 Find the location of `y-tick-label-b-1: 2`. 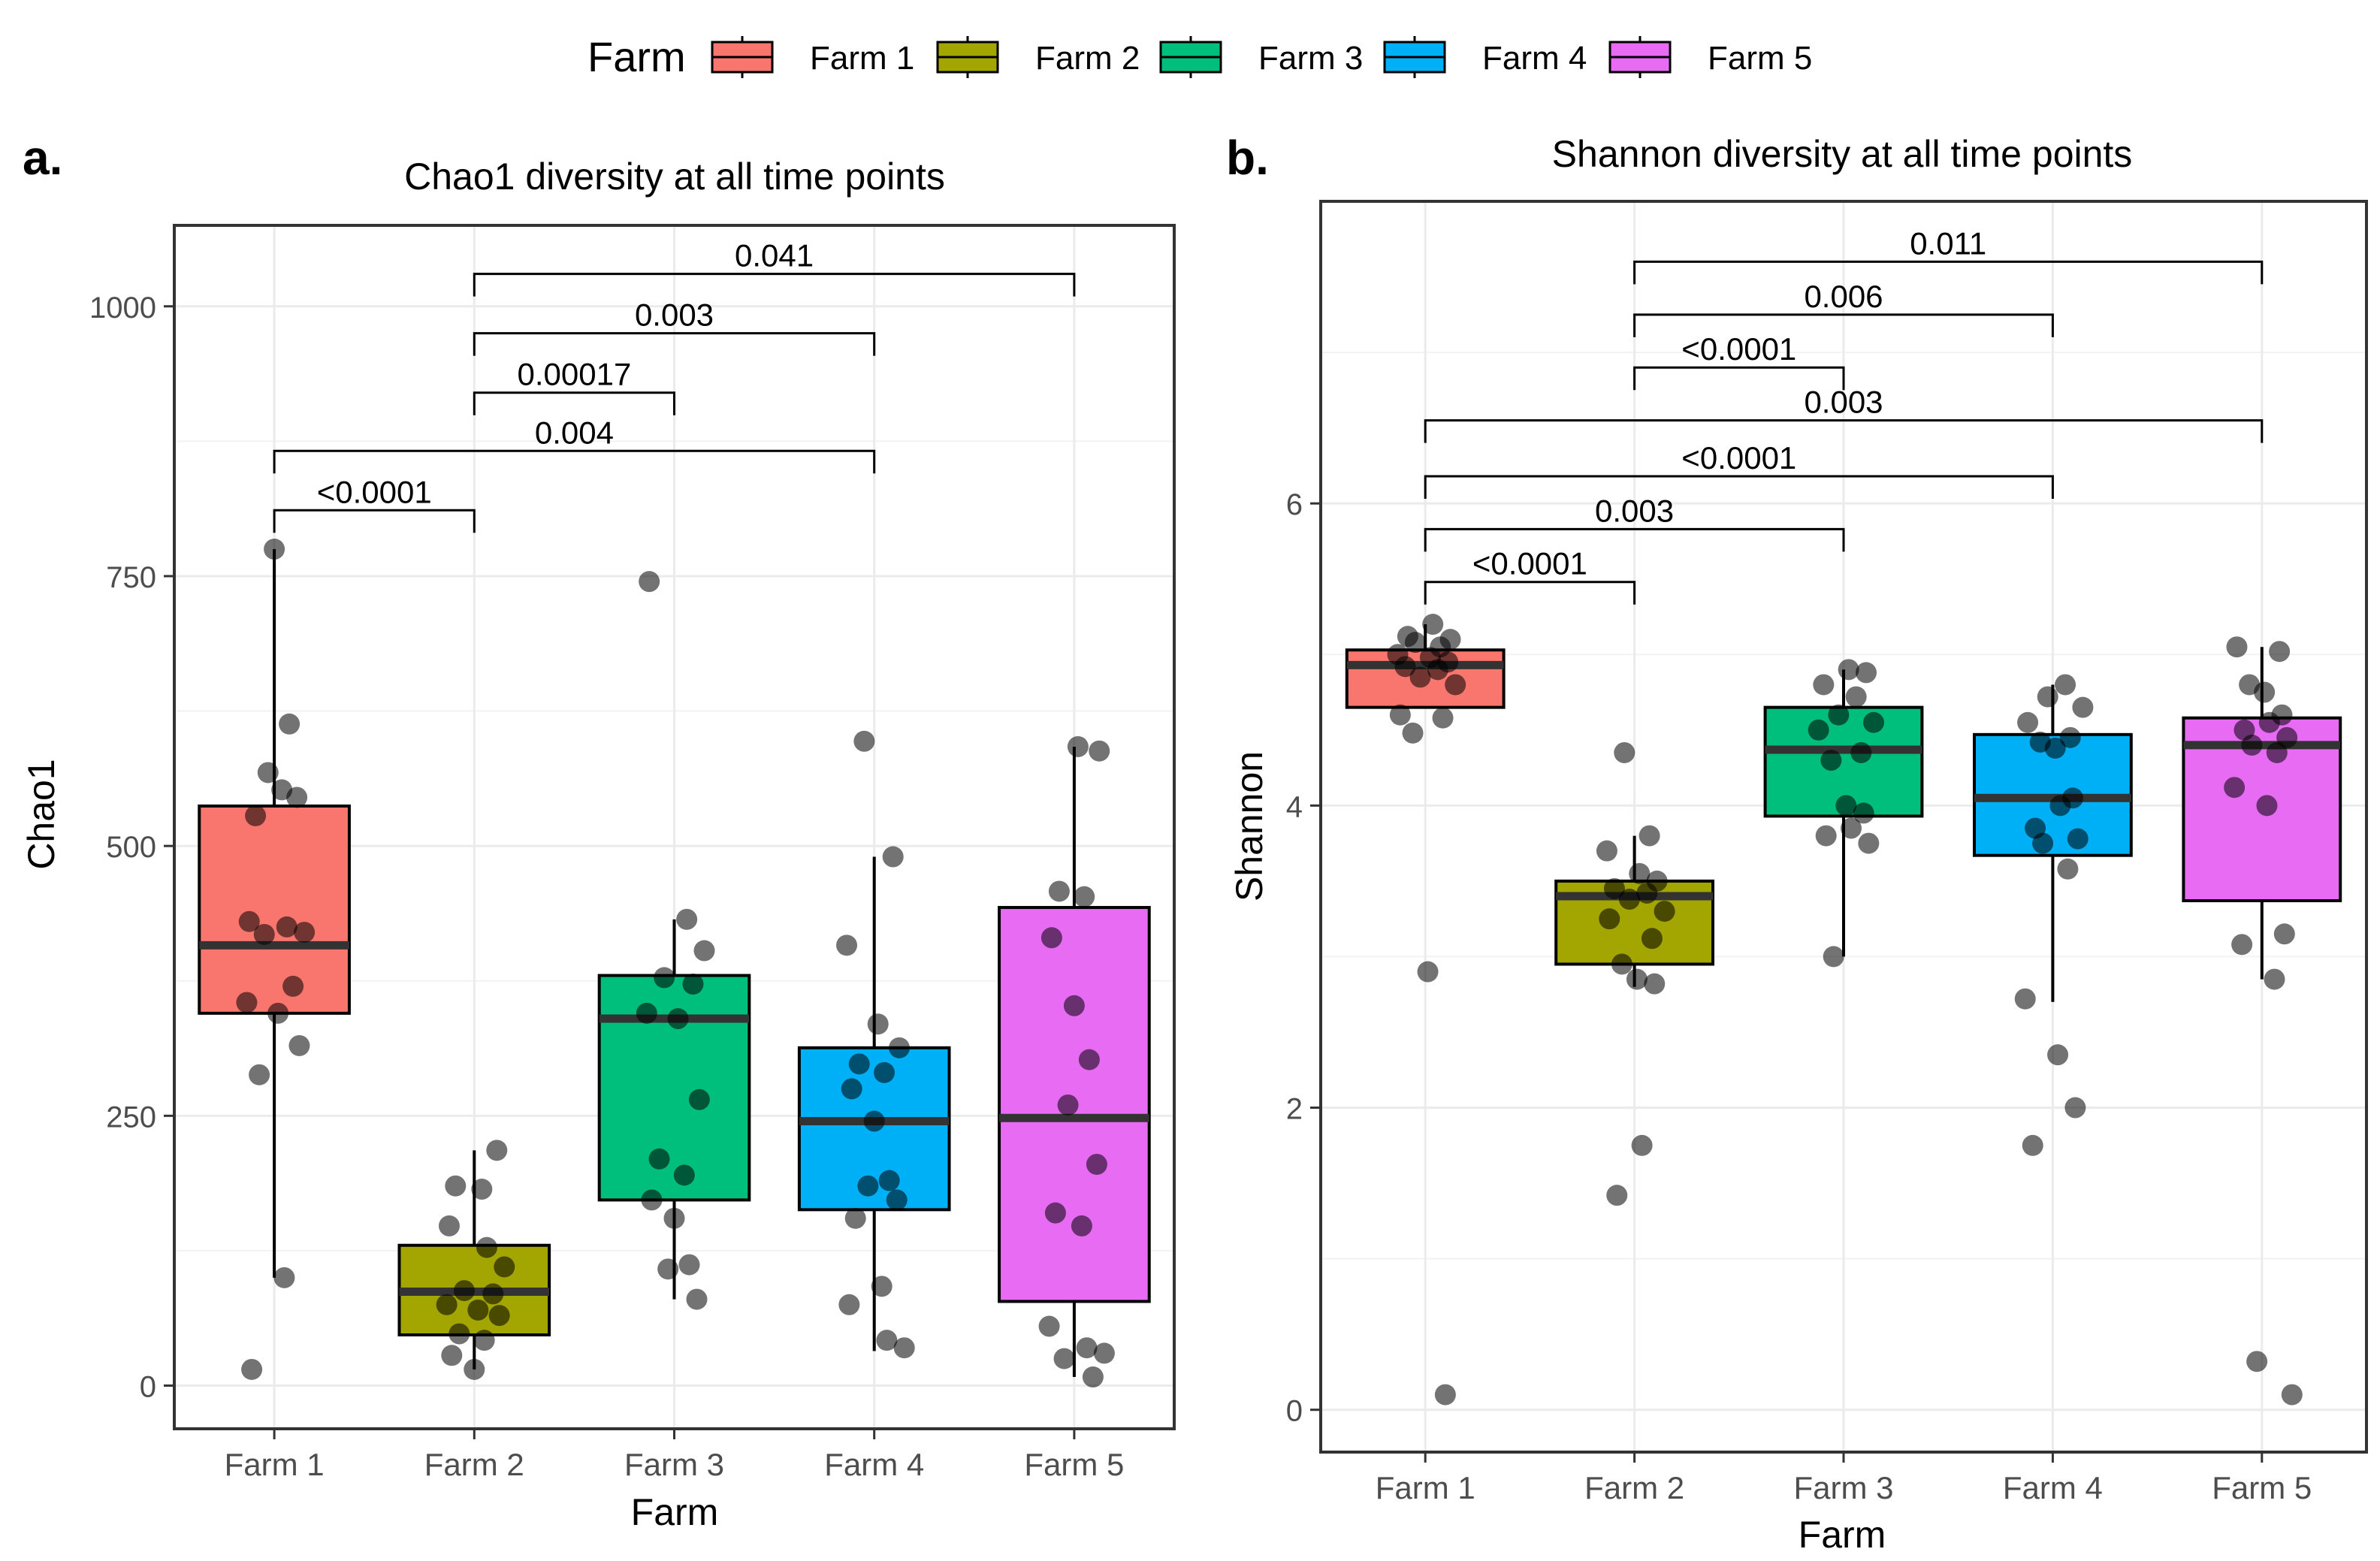

y-tick-label-b-1: 2 is located at coordinates (1294, 1109).